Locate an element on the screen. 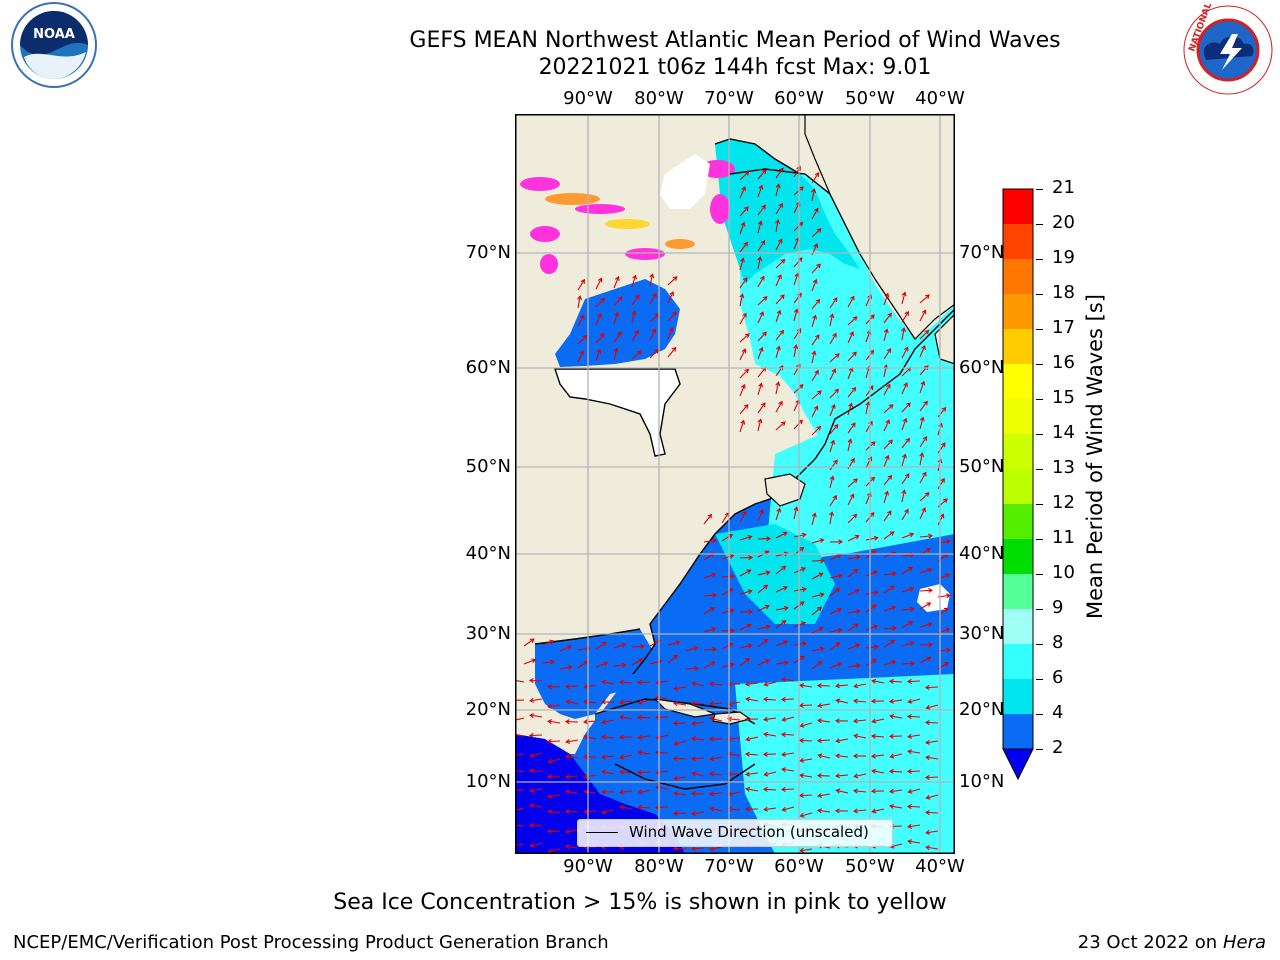 The height and width of the screenshot is (960, 1280). footer-date-text: 23 Oct 2022 on is located at coordinates (1150, 942).